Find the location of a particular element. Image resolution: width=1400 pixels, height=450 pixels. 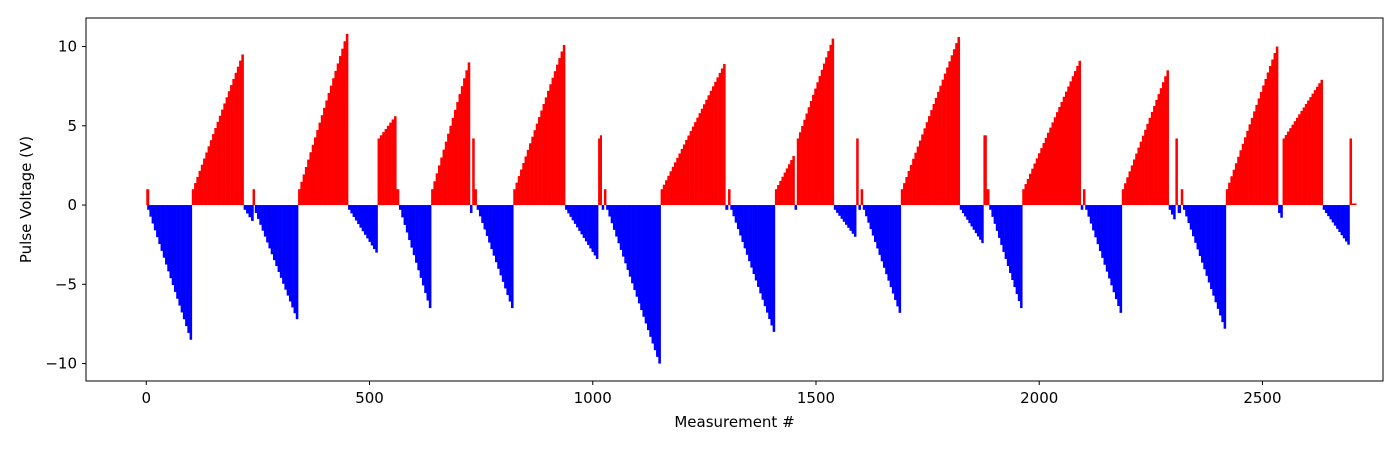

y-tick-label: 0 is located at coordinates (72, 205).